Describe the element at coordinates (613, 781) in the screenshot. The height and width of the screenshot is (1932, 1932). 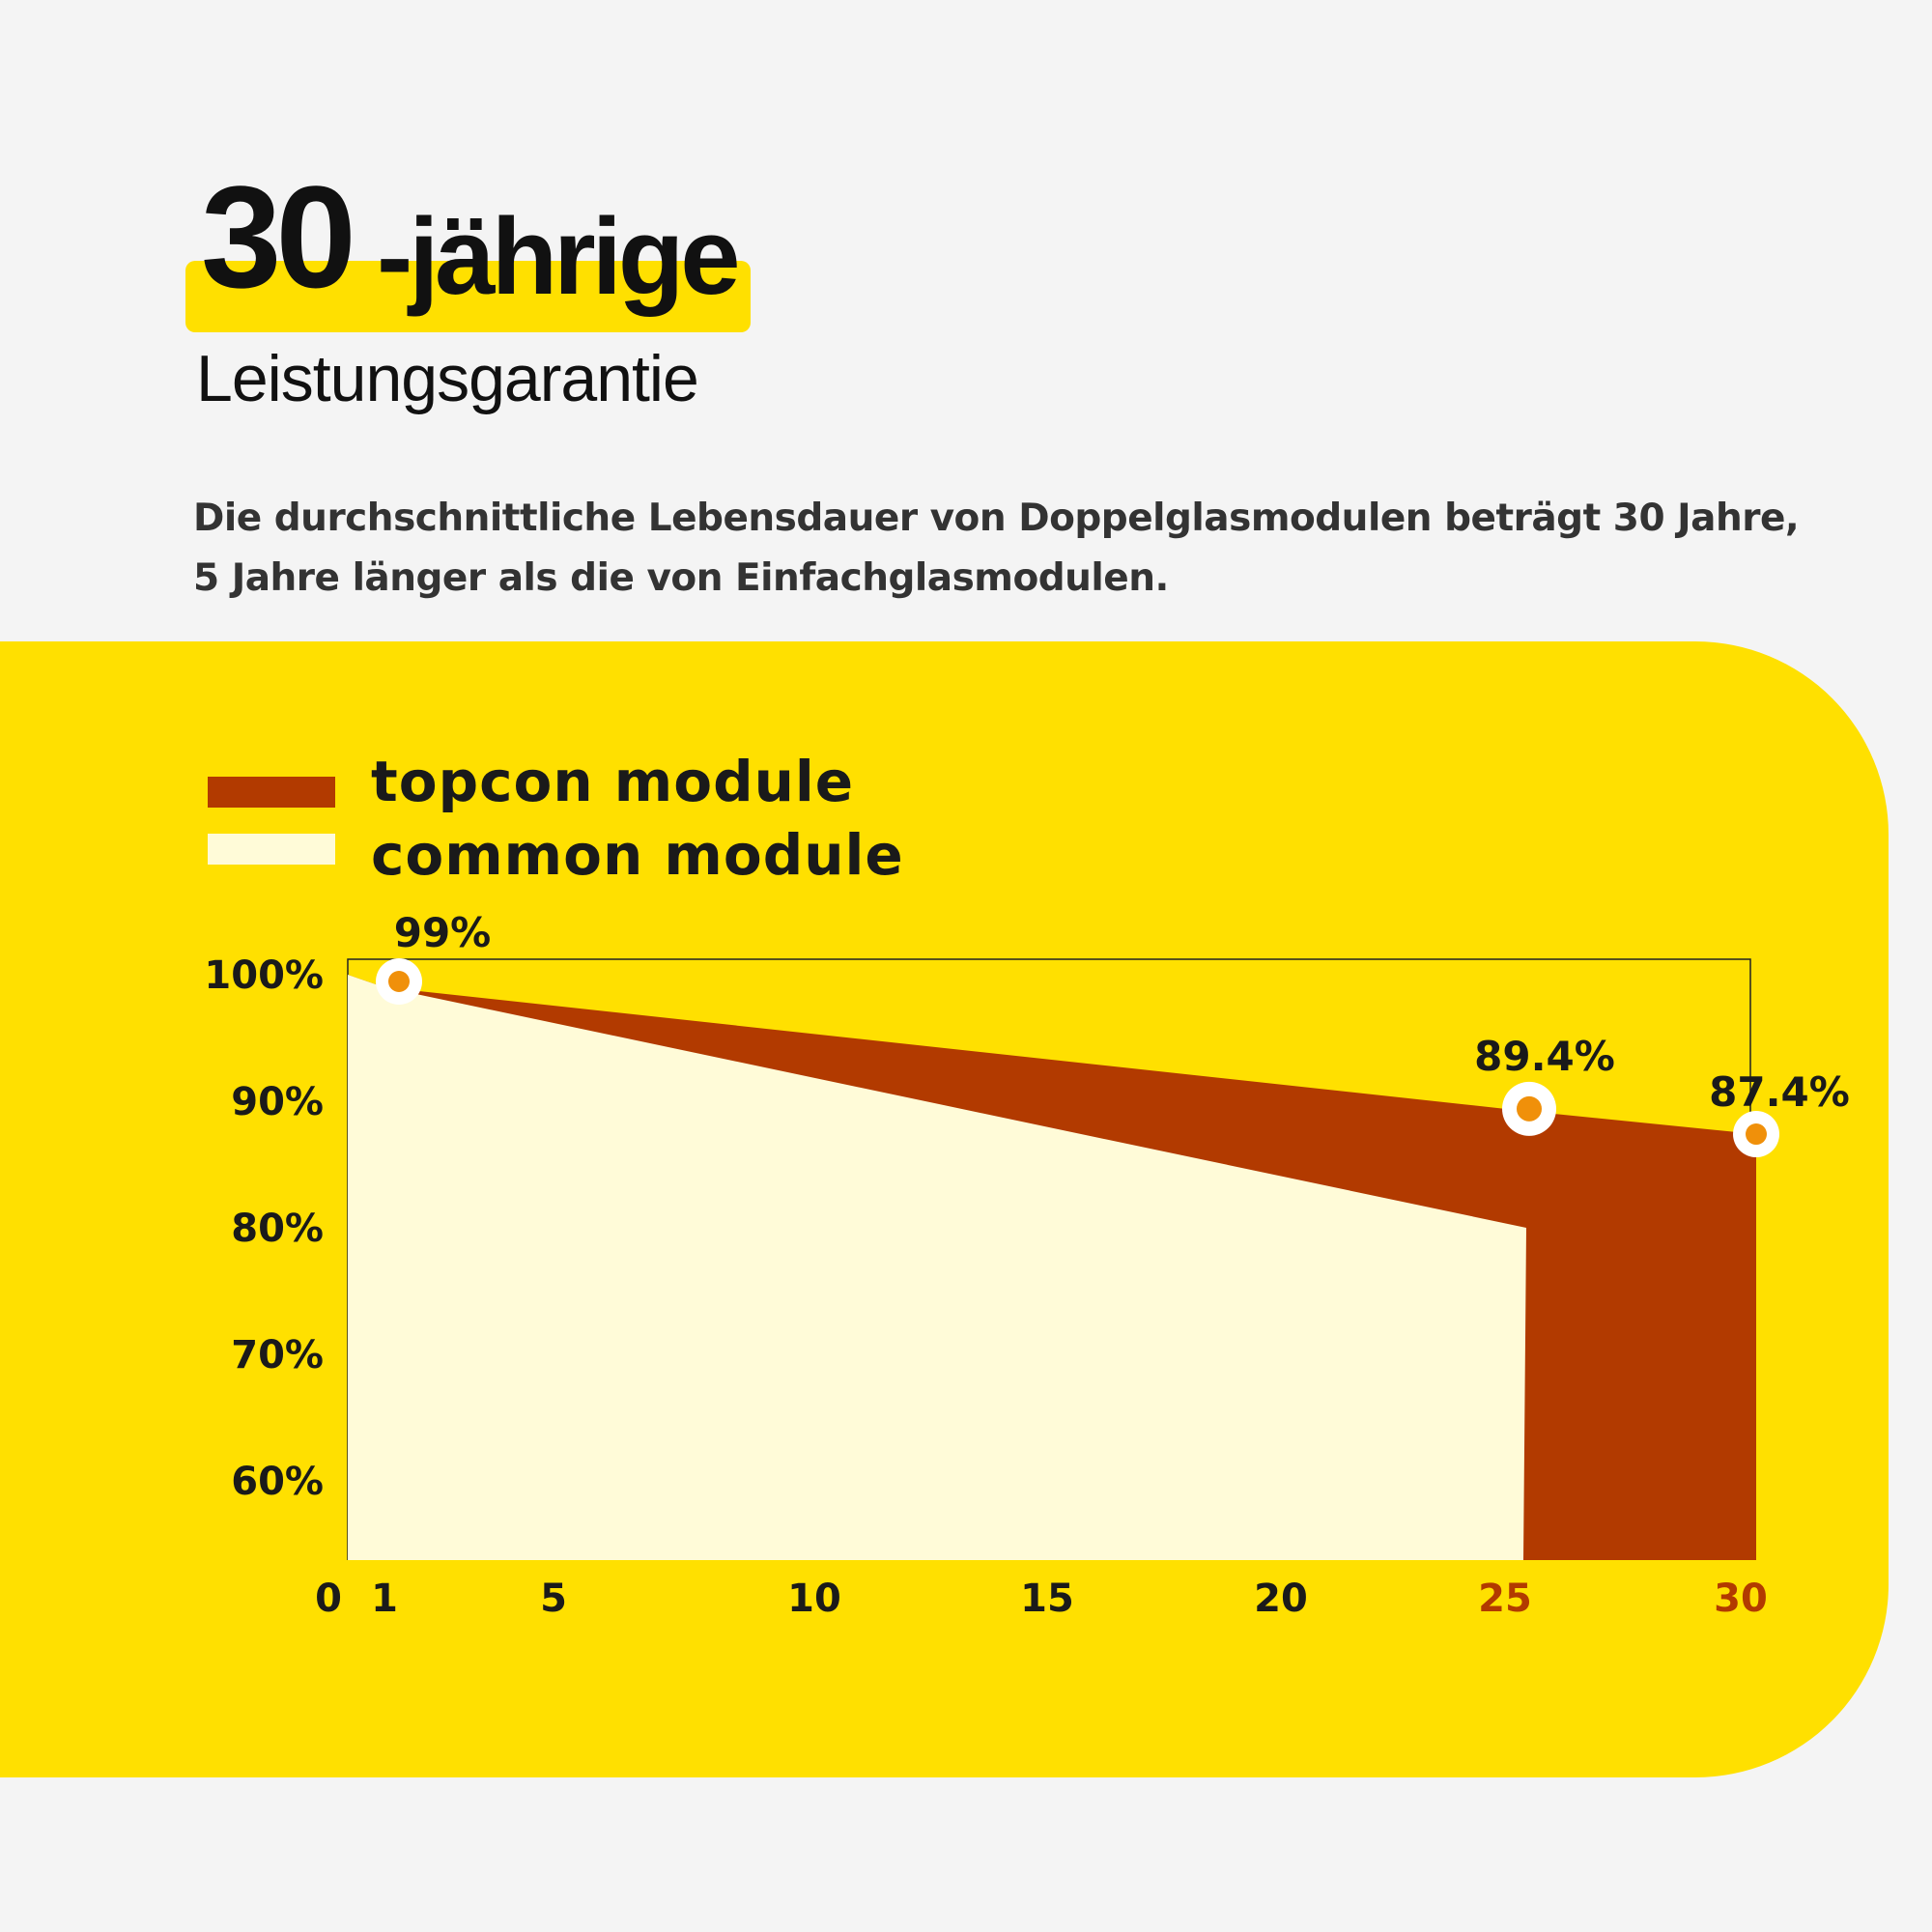
I see `legend-label-topcon: topcon module` at that location.